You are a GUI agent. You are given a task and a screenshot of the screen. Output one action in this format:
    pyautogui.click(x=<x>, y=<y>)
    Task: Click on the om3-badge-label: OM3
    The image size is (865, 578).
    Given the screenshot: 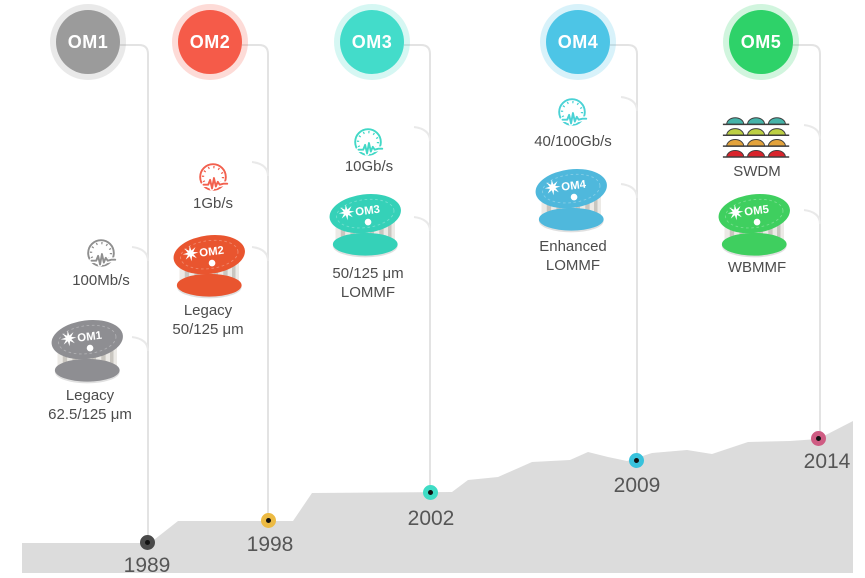 What is the action you would take?
    pyautogui.click(x=372, y=41)
    